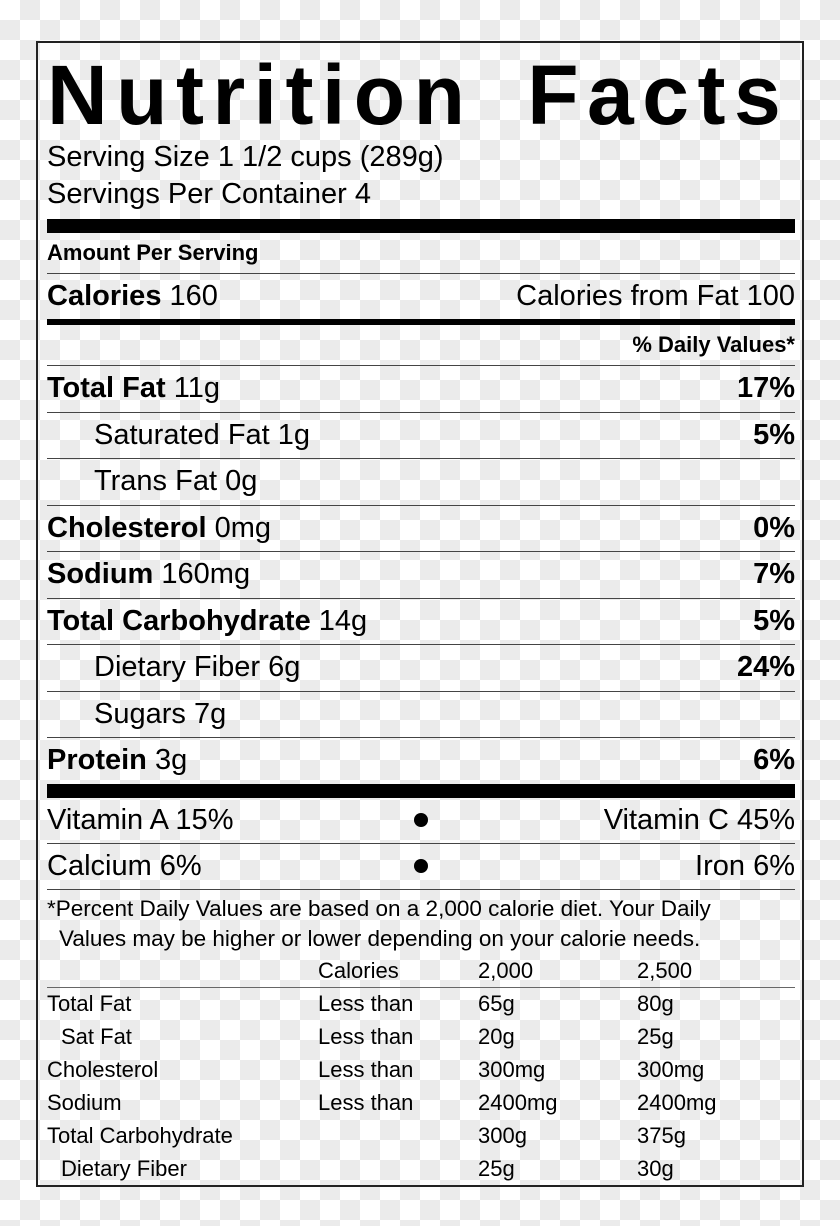  I want to click on vitamin-c: Vitamin C 45%, so click(699, 819).